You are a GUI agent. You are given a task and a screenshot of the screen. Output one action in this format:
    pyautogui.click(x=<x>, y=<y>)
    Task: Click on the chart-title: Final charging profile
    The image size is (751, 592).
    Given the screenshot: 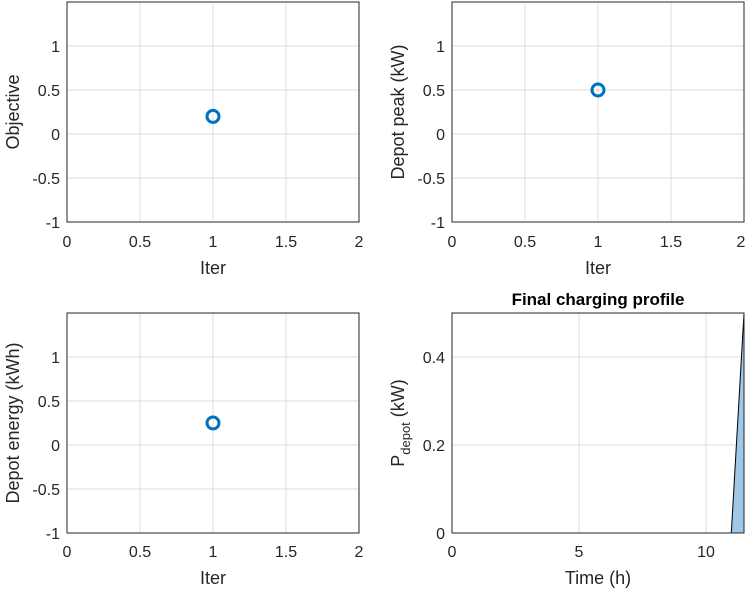 What is the action you would take?
    pyautogui.click(x=598, y=299)
    